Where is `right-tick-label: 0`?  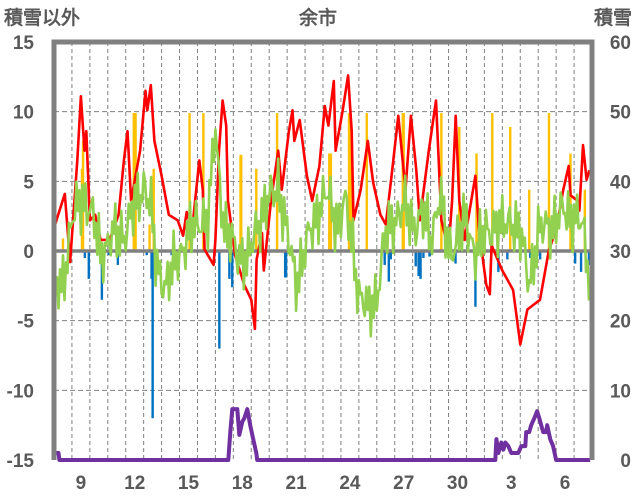 right-tick-label: 0 is located at coordinates (625, 461).